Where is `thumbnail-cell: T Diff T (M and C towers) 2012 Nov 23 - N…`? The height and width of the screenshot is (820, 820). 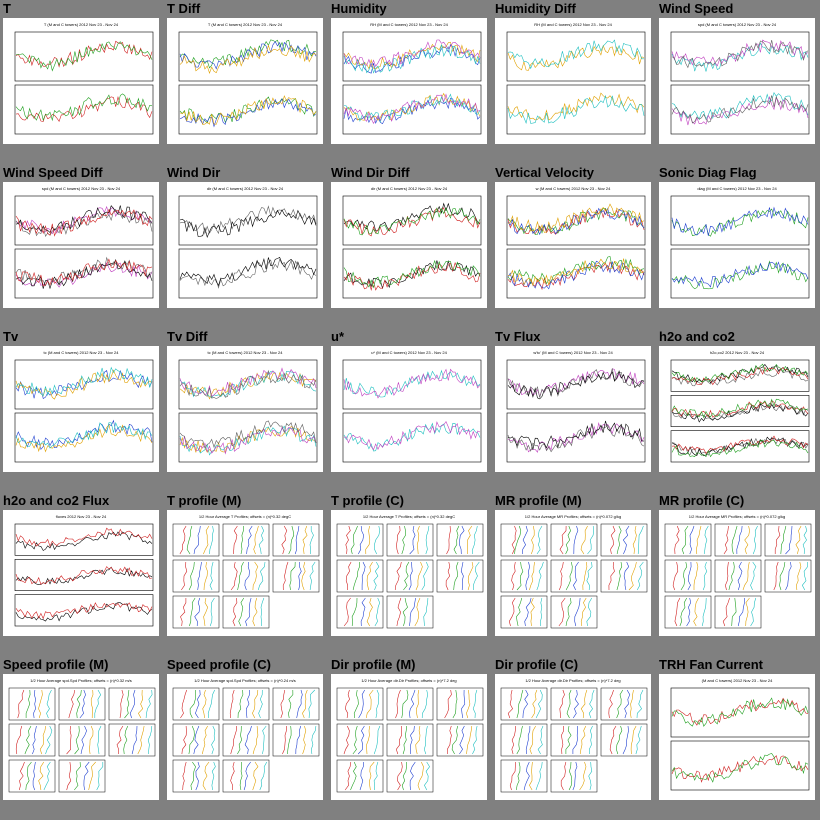
thumbnail-cell: T Diff T (M and C towers) 2012 Nov 23 - N… is located at coordinates (246, 82).